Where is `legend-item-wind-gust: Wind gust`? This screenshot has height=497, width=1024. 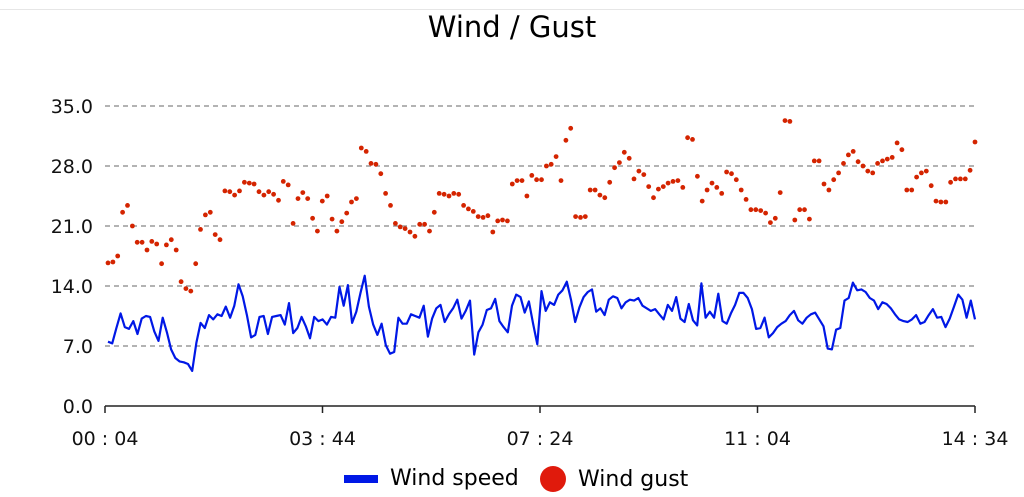
legend-item-wind-gust: Wind gust is located at coordinates (614, 479).